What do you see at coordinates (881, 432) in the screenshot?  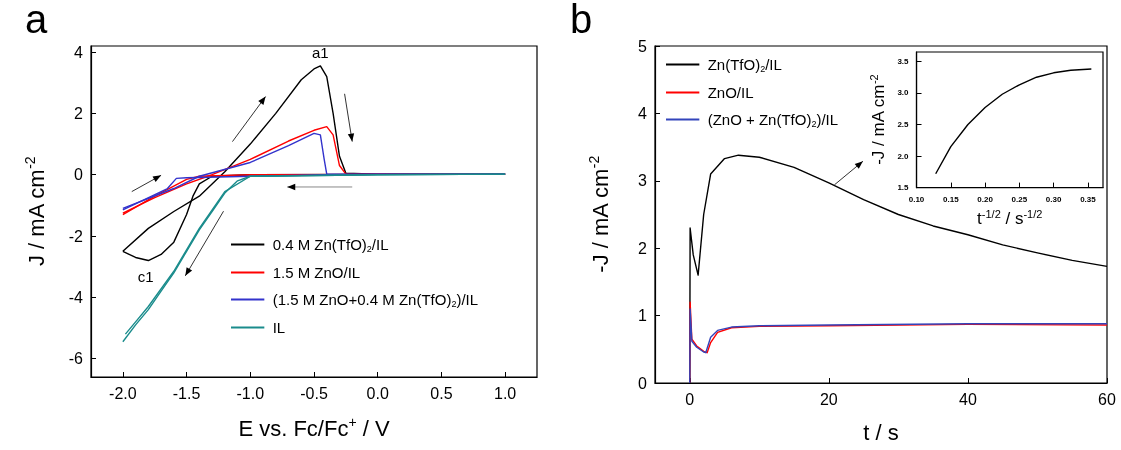 I see `x-axis-title: t / s` at bounding box center [881, 432].